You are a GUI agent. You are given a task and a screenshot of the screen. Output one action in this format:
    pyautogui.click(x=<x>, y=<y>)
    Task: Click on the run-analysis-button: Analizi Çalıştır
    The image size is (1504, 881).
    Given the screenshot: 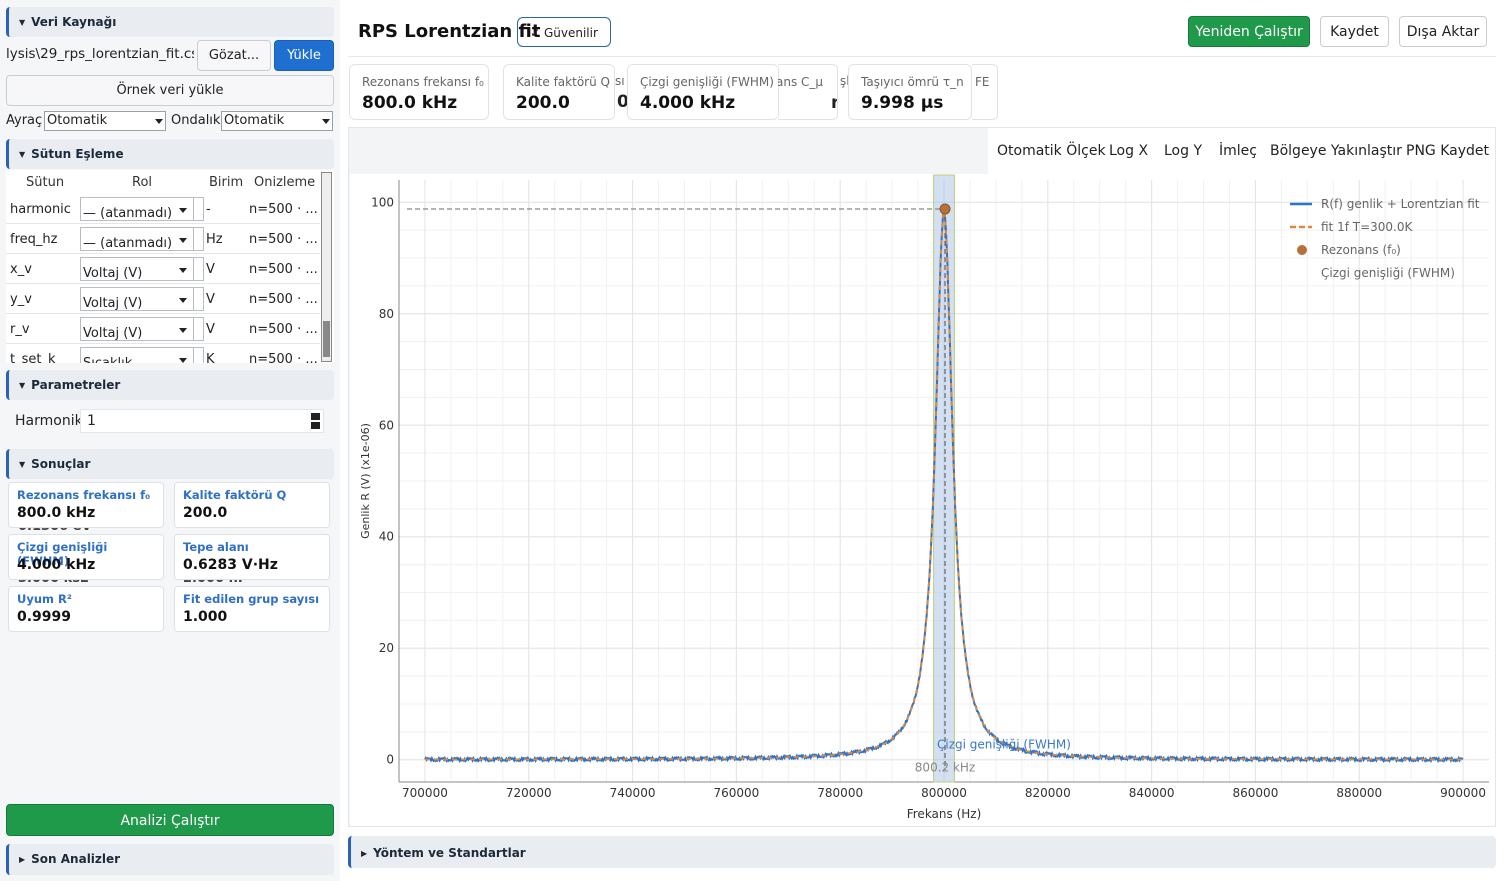 What is the action you would take?
    pyautogui.click(x=170, y=820)
    